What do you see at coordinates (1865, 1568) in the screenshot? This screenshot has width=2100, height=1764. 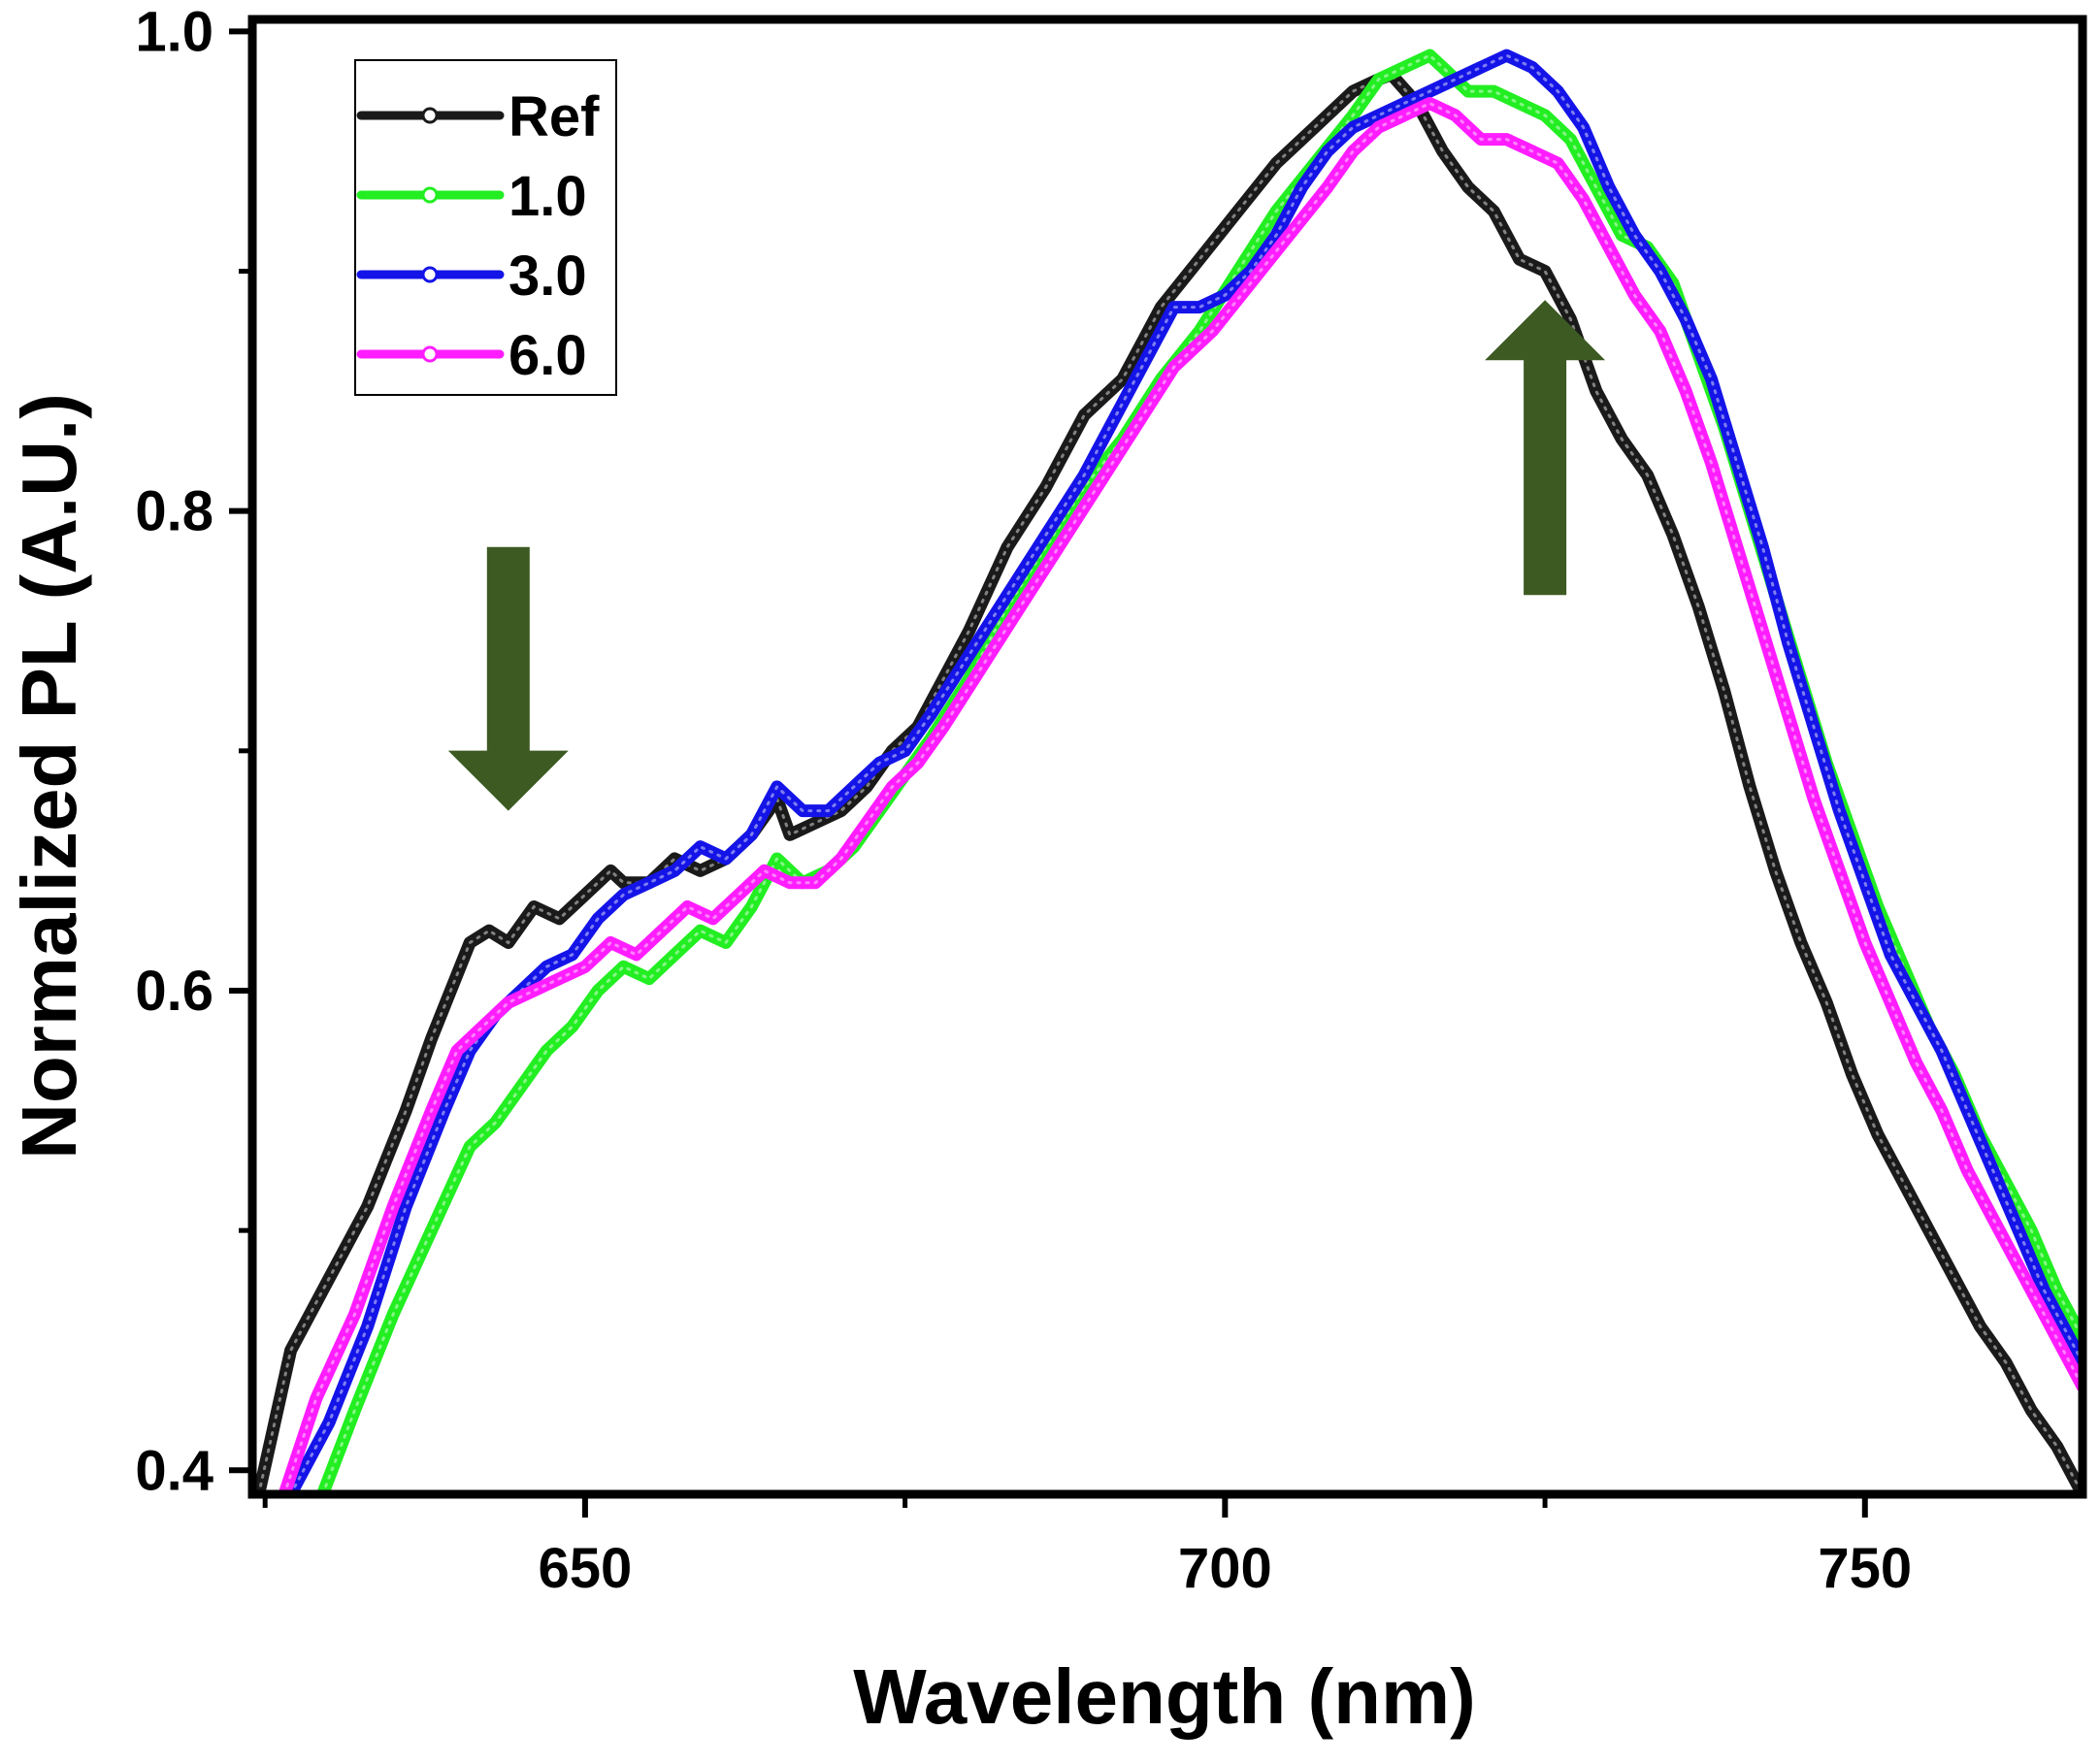 I see `x-tick-label: 750` at bounding box center [1865, 1568].